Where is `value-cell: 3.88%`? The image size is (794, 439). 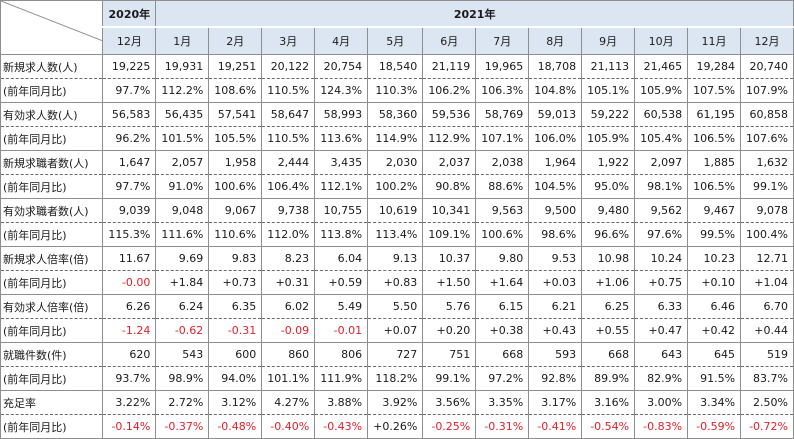 value-cell: 3.88% is located at coordinates (341, 402).